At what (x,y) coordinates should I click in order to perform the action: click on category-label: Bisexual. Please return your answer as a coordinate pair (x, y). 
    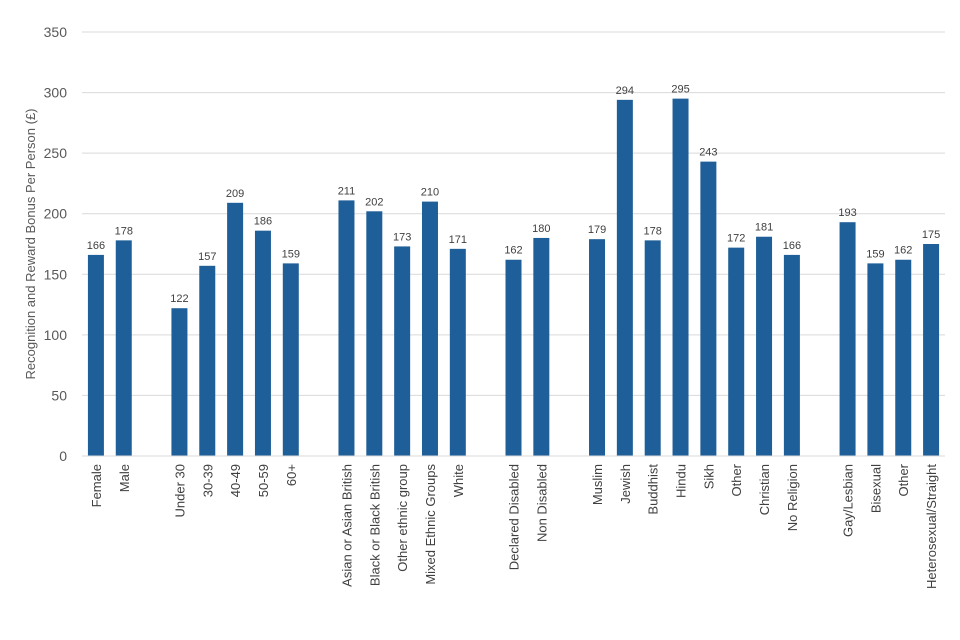
    Looking at the image, I should click on (875, 488).